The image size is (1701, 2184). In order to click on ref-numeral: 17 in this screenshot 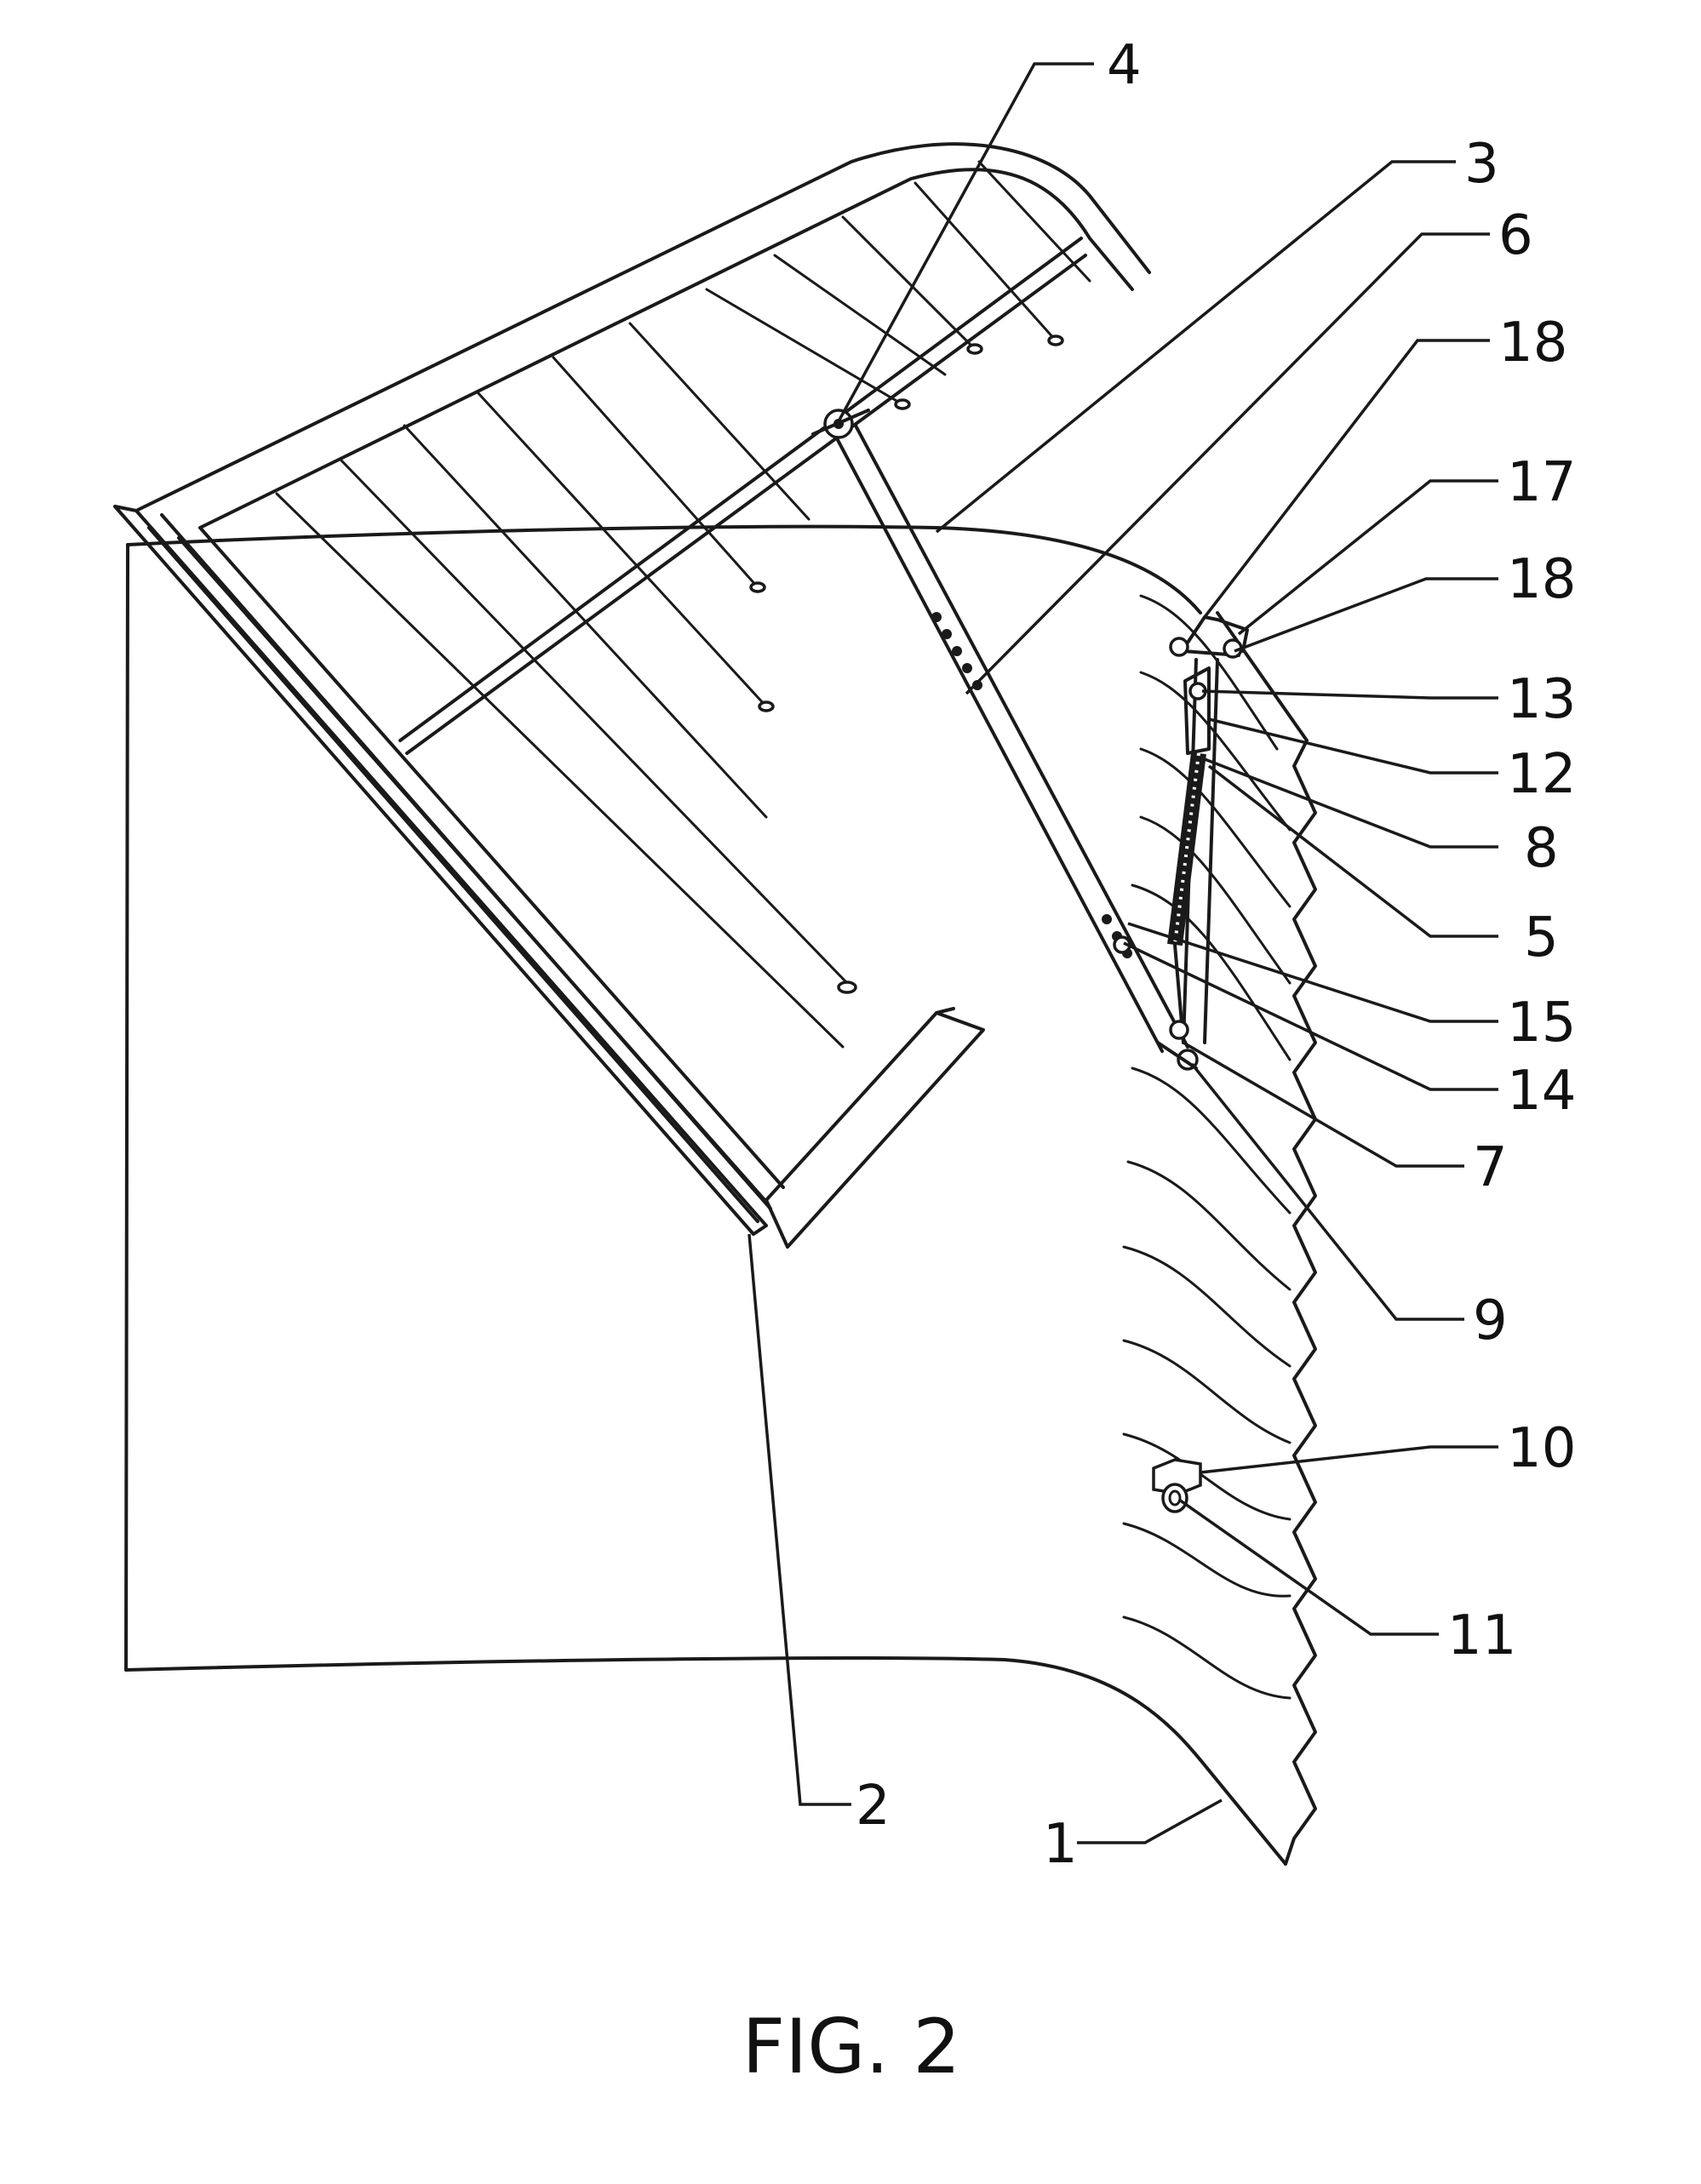, I will do `click(1541, 483)`.